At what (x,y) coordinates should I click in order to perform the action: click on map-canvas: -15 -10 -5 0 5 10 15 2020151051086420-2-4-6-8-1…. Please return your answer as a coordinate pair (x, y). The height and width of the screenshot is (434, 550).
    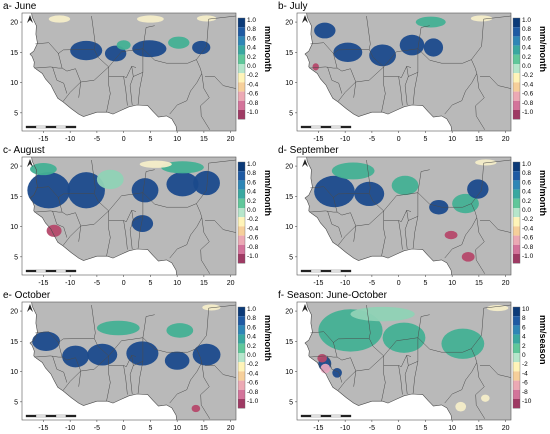
    Looking at the image, I should click on (408, 366).